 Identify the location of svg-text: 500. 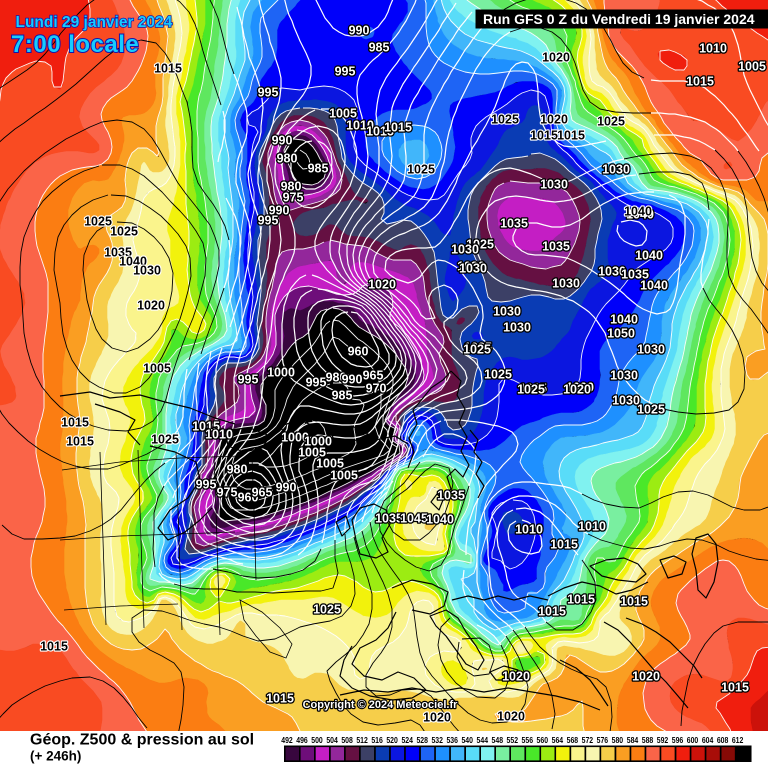
(317, 740).